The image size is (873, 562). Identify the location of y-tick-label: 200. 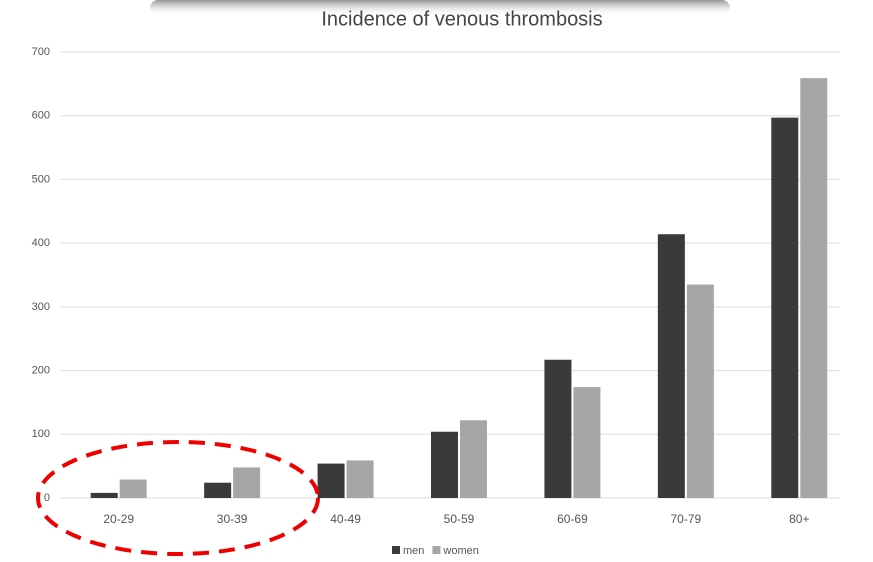
(41, 370).